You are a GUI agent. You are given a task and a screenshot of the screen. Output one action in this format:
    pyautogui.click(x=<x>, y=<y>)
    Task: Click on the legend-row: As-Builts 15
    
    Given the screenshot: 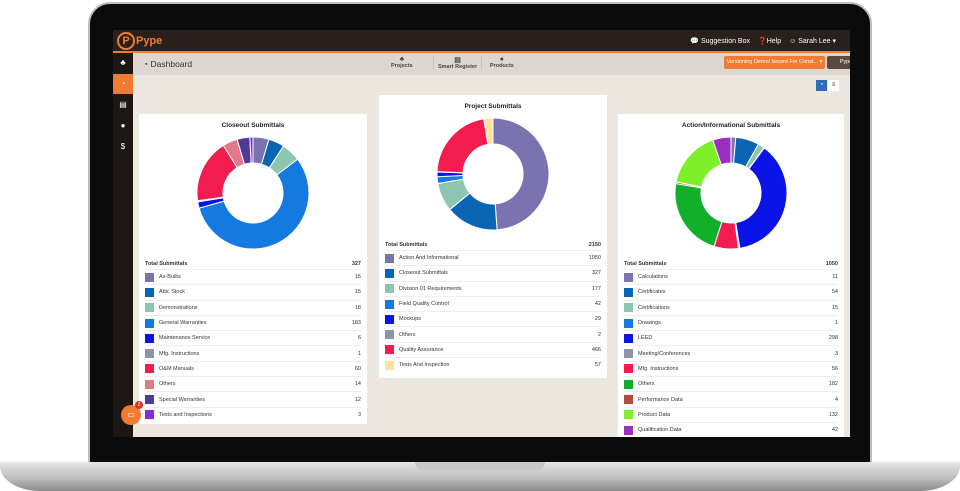 What is the action you would take?
    pyautogui.click(x=253, y=276)
    